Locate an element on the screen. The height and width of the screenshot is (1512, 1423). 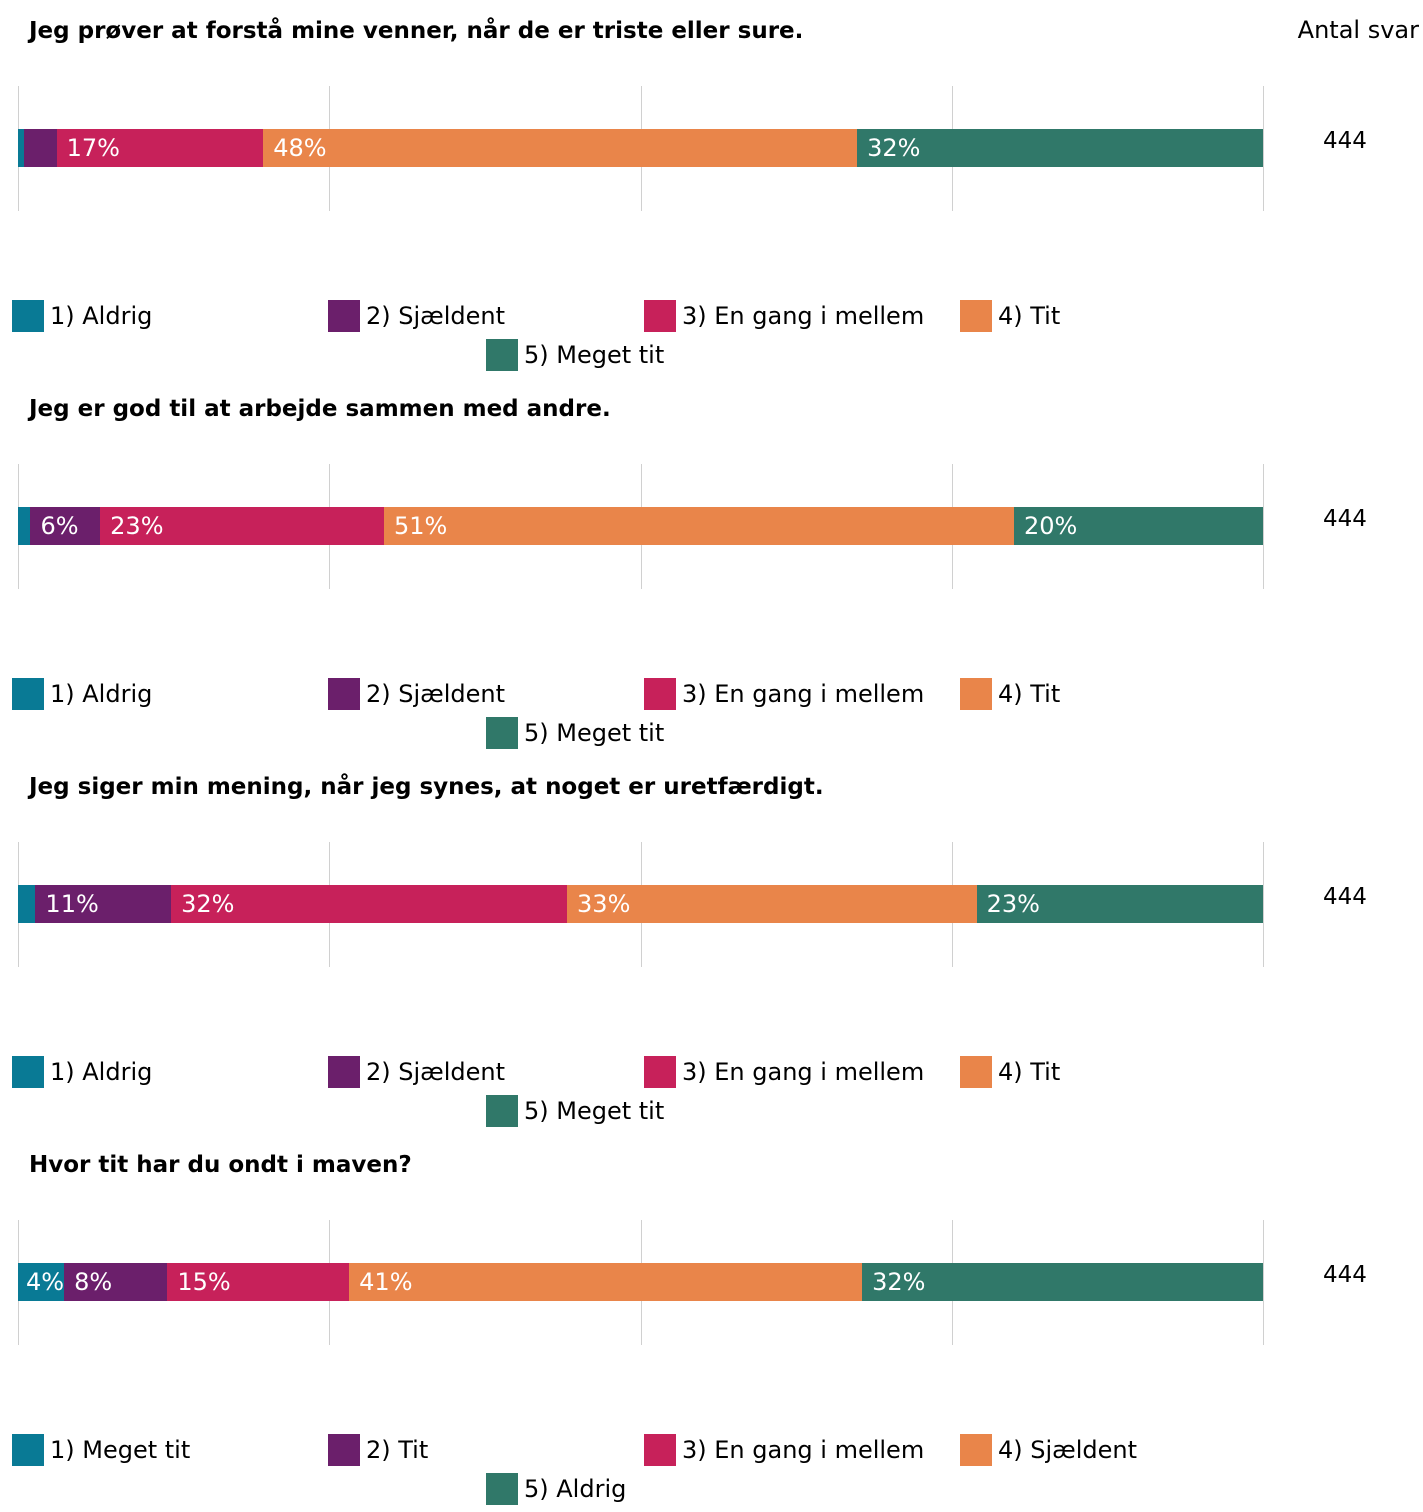
legend-label: 1) Meget tit is located at coordinates (120, 1450).